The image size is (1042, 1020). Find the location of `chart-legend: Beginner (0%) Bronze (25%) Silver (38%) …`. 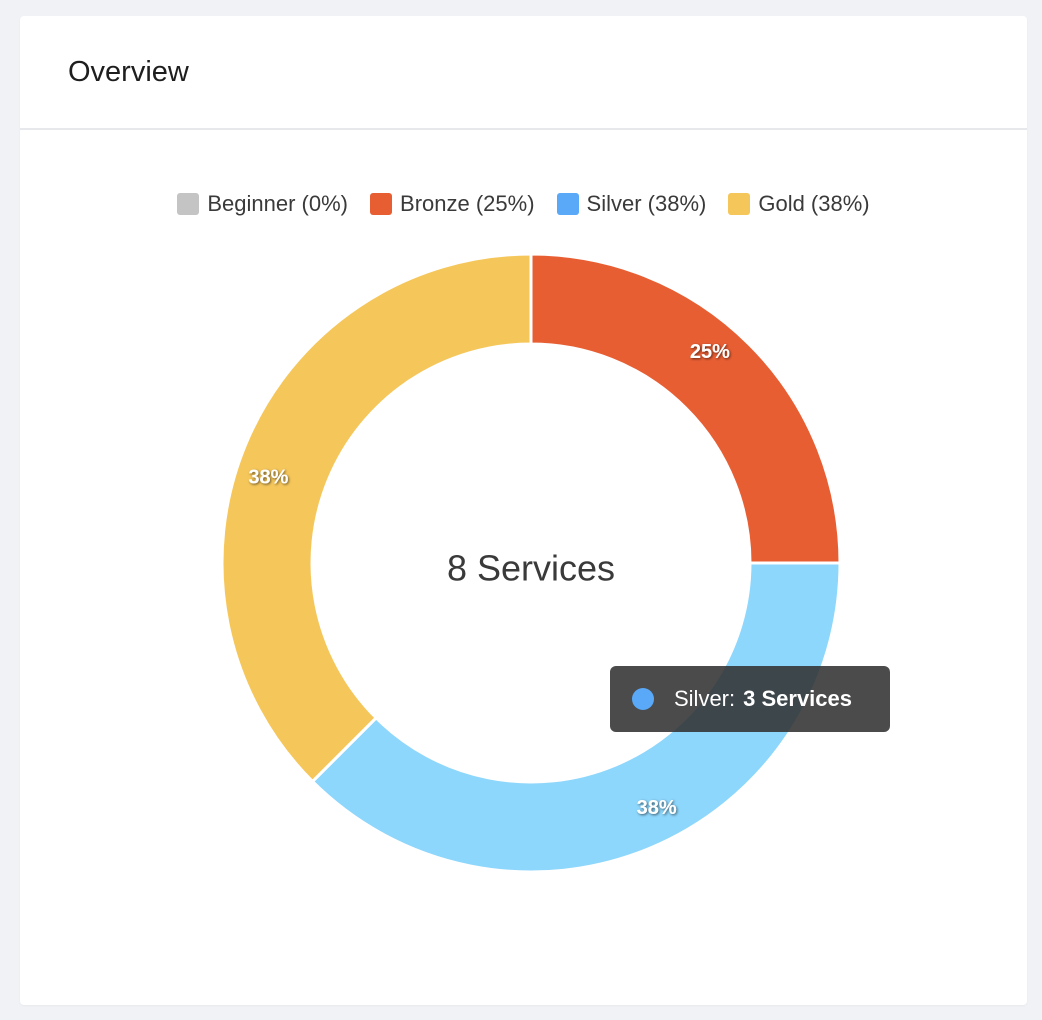

chart-legend: Beginner (0%) Bronze (25%) Silver (38%) … is located at coordinates (523, 204).